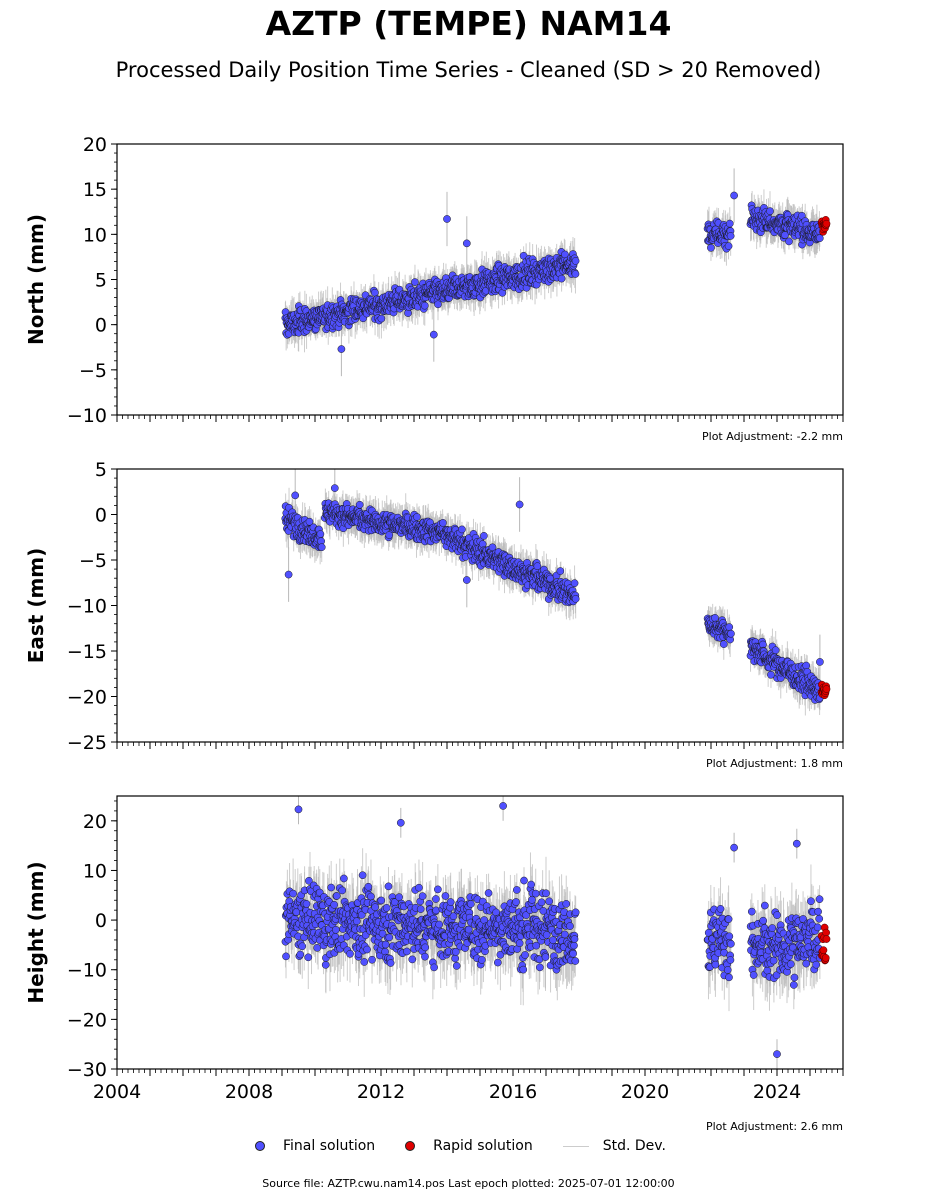 The image size is (937, 1200). Describe the element at coordinates (774, 763) in the screenshot. I see `plot-adjustment-note: Plot Adjustment: 1.8 mm` at that location.